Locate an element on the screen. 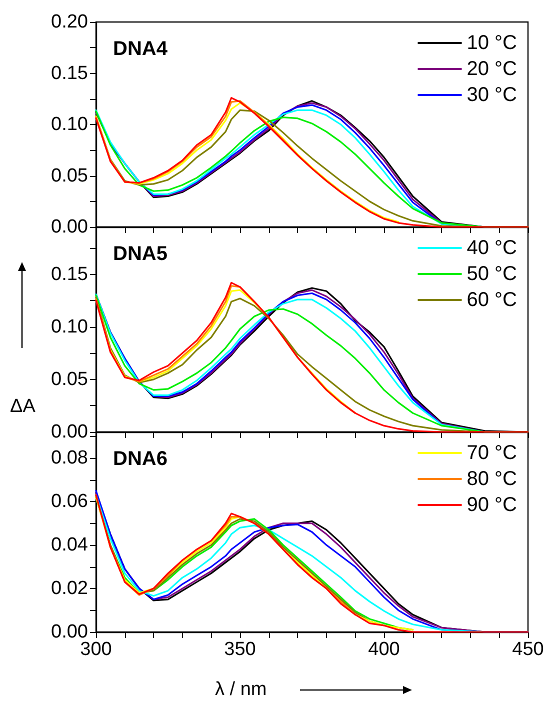  y-tick-label: 0.08 is located at coordinates (69, 458).